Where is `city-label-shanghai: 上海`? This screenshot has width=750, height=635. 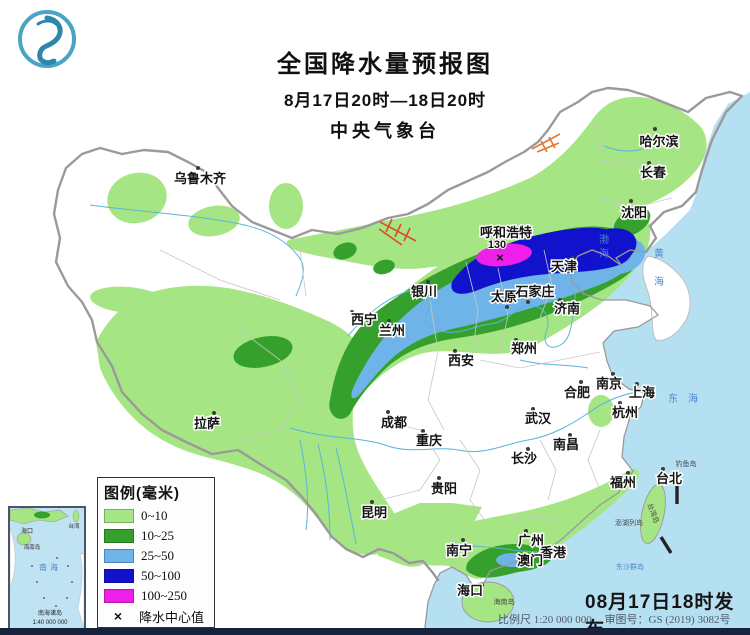
city-label-shanghai: 上海 is located at coordinates (642, 392).